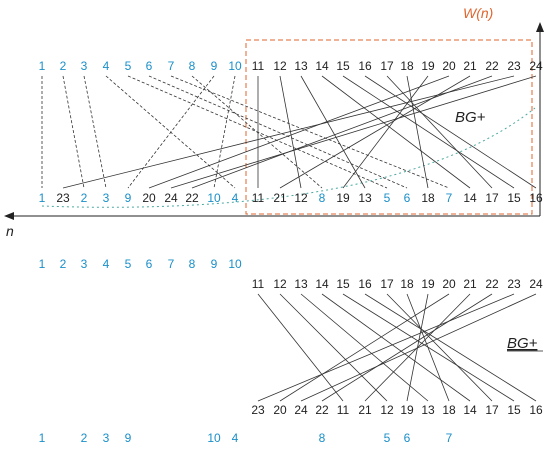 Image resolution: width=550 pixels, height=451 pixels. Describe the element at coordinates (280, 284) in the screenshot. I see `top-right-node-label: 12` at that location.